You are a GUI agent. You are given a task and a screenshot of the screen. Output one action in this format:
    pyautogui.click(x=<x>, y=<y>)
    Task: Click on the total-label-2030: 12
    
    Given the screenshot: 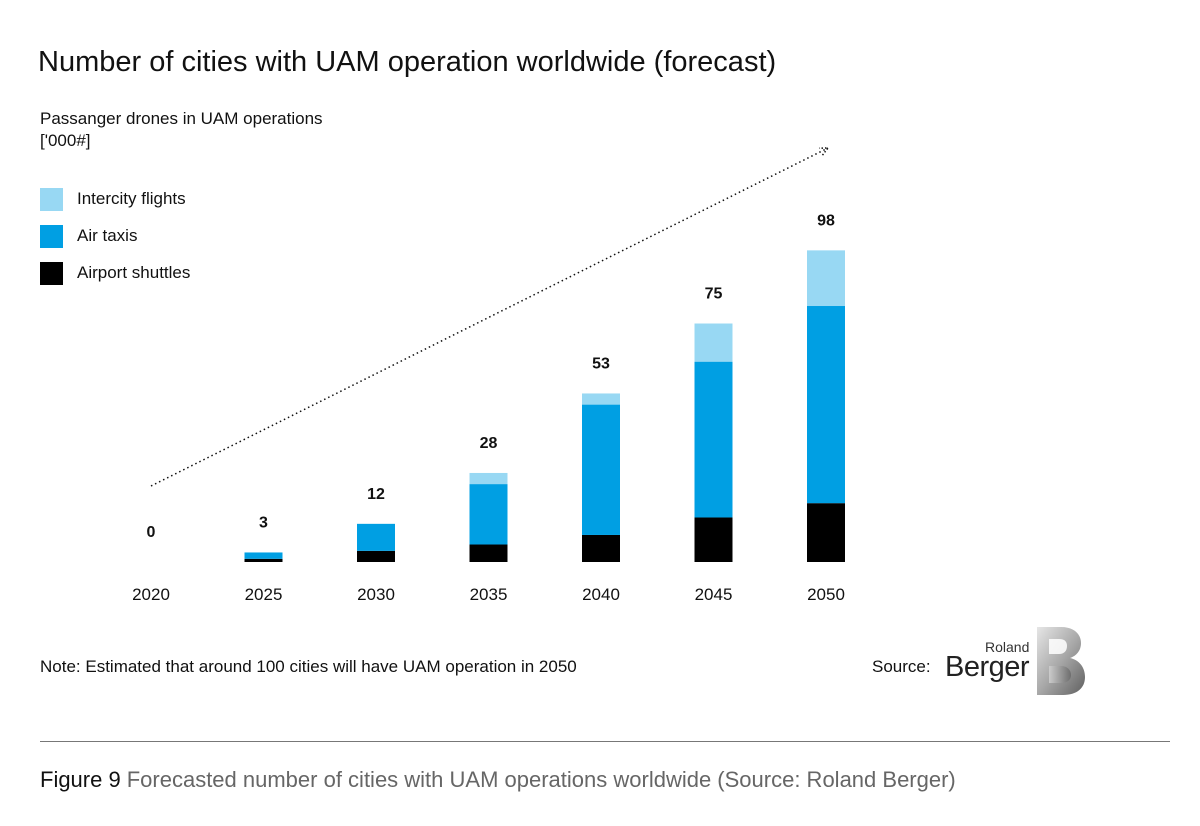 What is the action you would take?
    pyautogui.click(x=376, y=494)
    